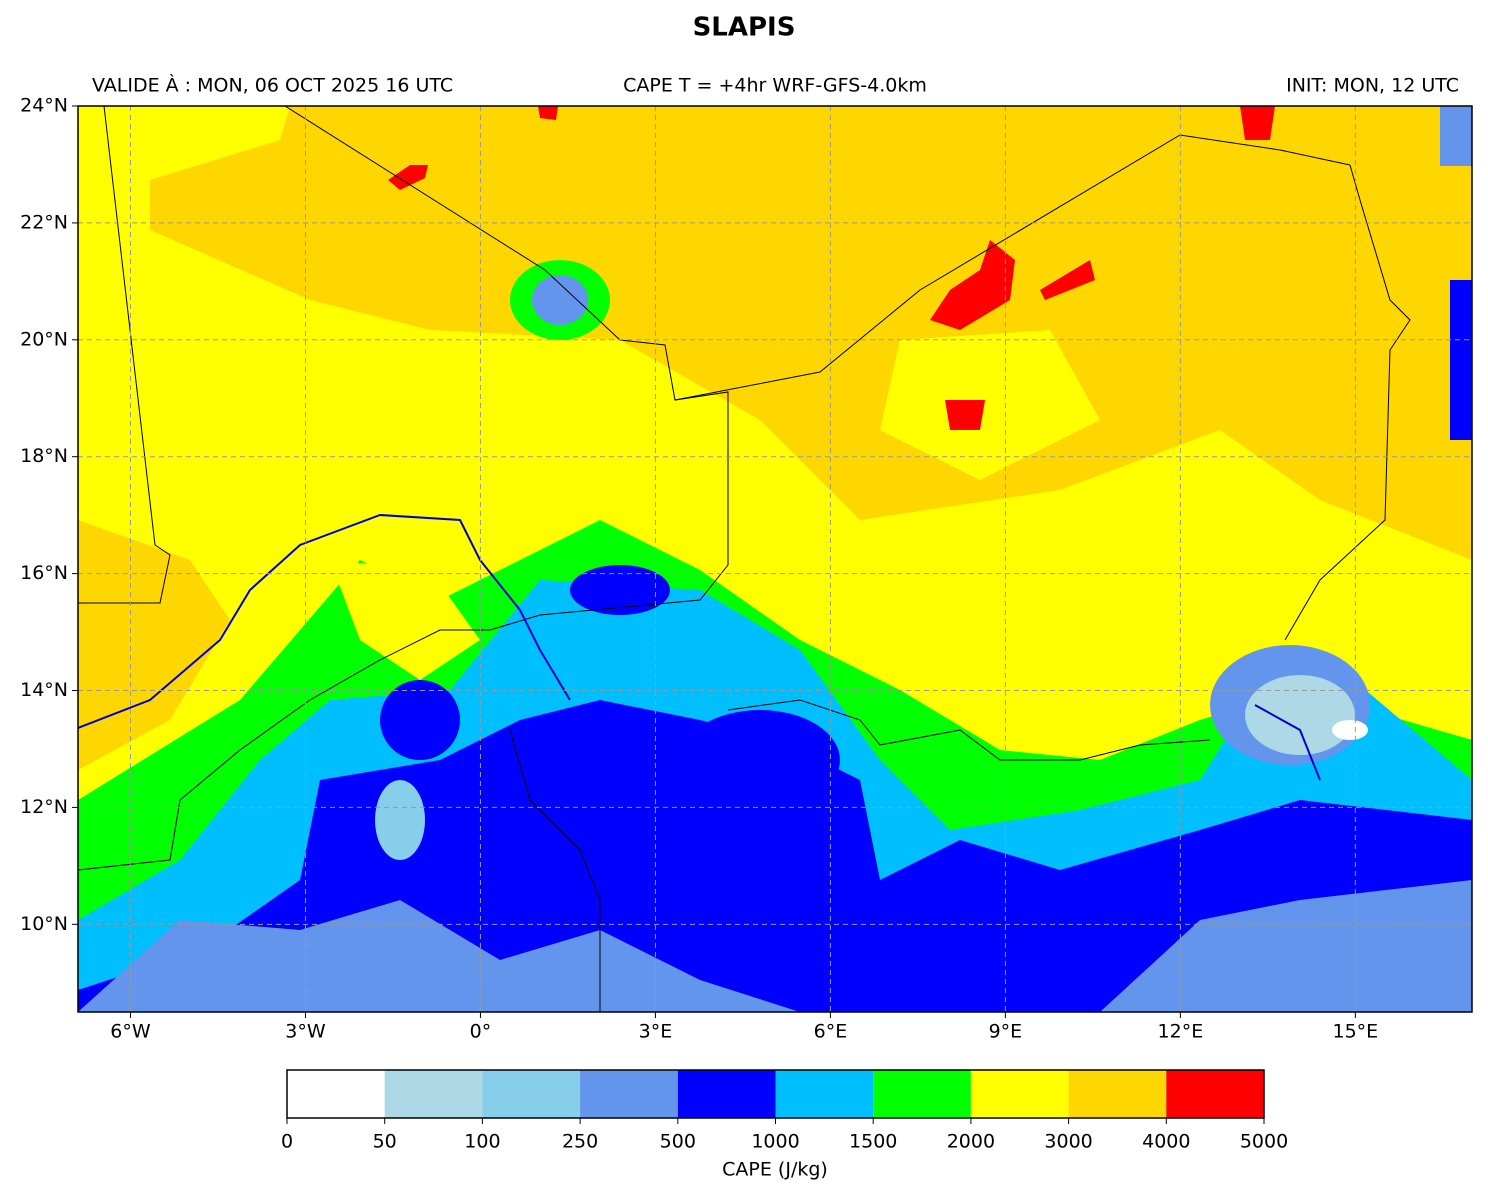 The height and width of the screenshot is (1201, 1488). What do you see at coordinates (44, 106) in the screenshot?
I see `y-tick-label: 24°N` at bounding box center [44, 106].